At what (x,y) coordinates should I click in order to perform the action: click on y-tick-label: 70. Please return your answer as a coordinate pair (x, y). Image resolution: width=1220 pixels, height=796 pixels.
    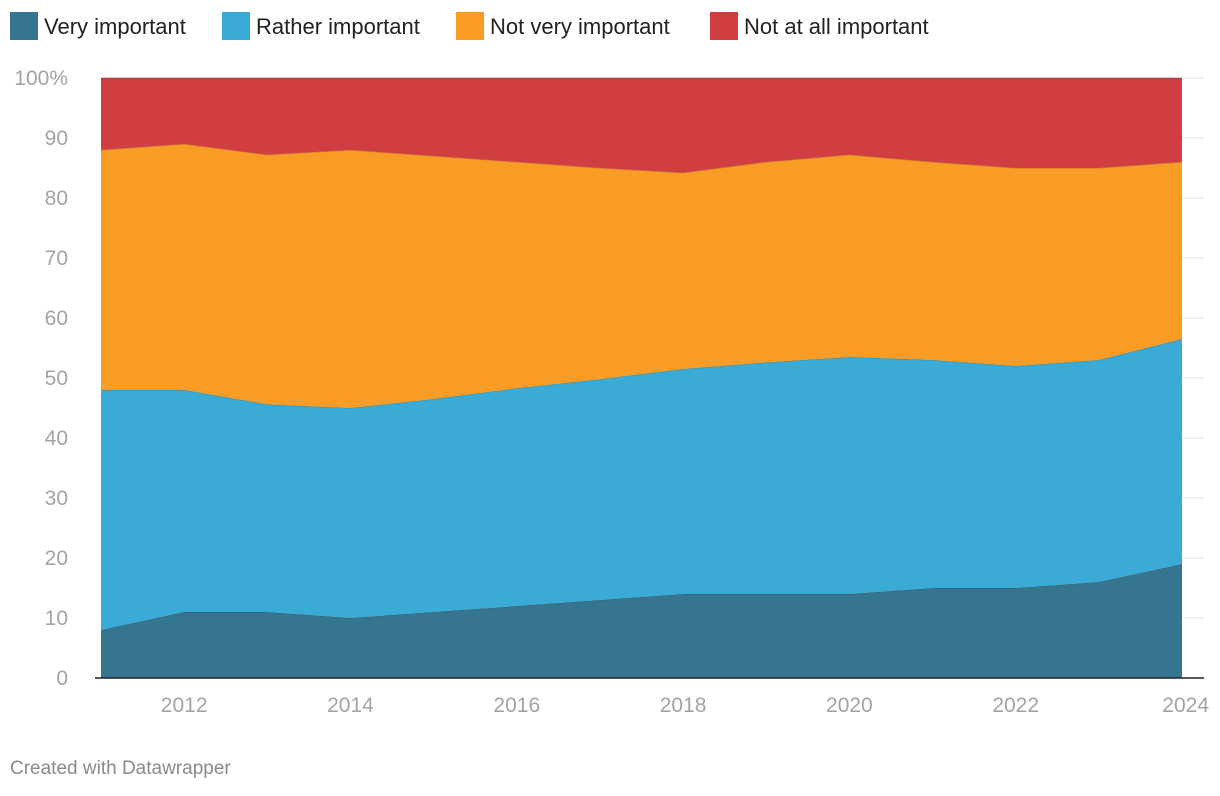
    Looking at the image, I should click on (56, 258).